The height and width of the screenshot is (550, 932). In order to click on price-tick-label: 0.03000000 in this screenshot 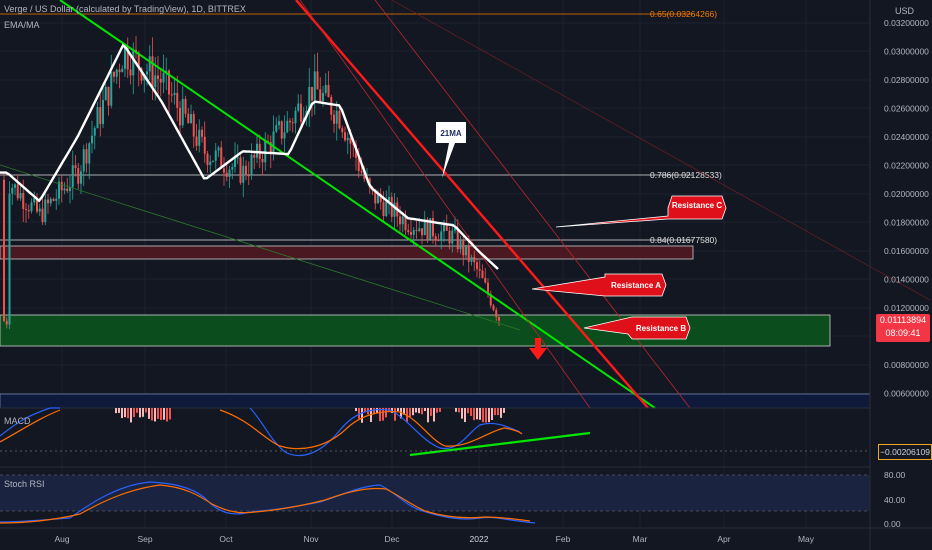, I will do `click(906, 52)`.